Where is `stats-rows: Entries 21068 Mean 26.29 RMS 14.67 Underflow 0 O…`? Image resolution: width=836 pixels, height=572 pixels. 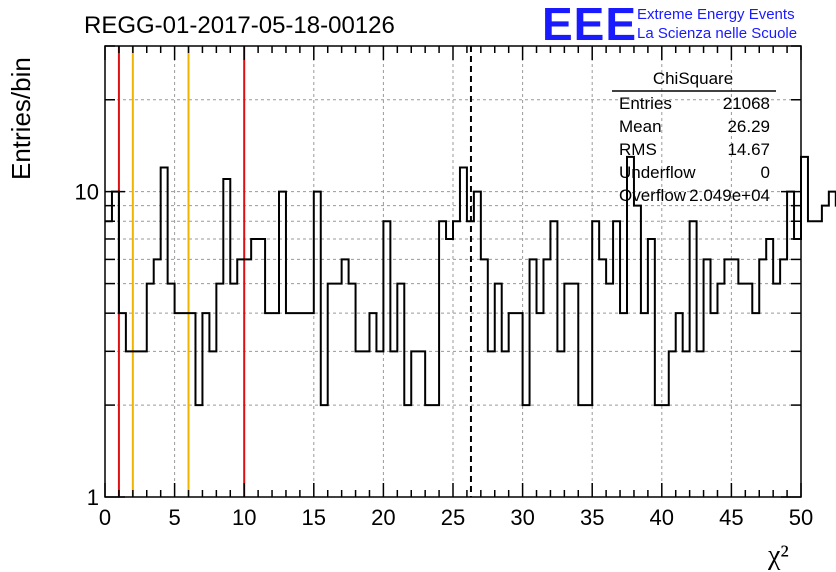 stats-rows: Entries 21068 Mean 26.29 RMS 14.67 Underflow 0 O… is located at coordinates (694, 149).